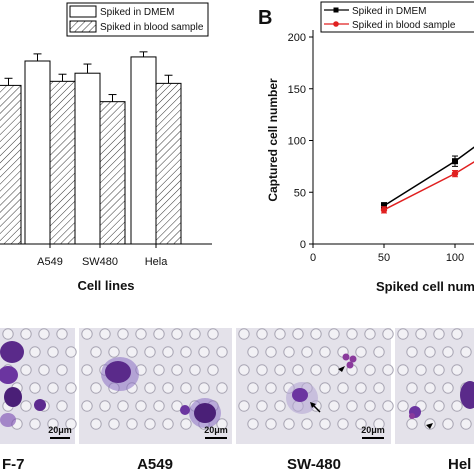 The height and width of the screenshot is (474, 474). Describe the element at coordinates (297, 142) in the screenshot. I see `y-tick-label: 100` at that location.